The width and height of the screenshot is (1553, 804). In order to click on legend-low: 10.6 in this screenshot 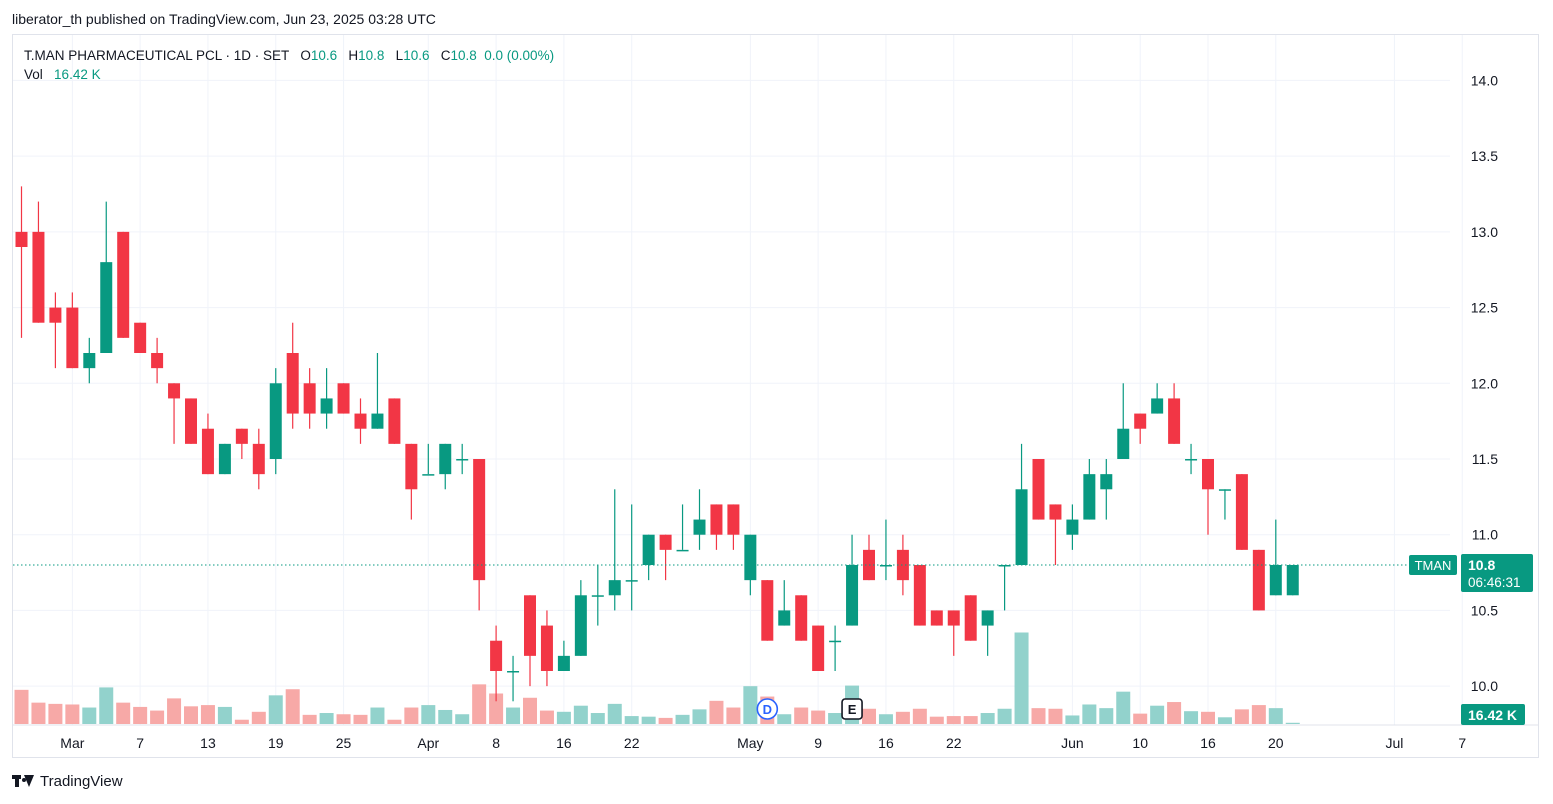, I will do `click(416, 55)`.